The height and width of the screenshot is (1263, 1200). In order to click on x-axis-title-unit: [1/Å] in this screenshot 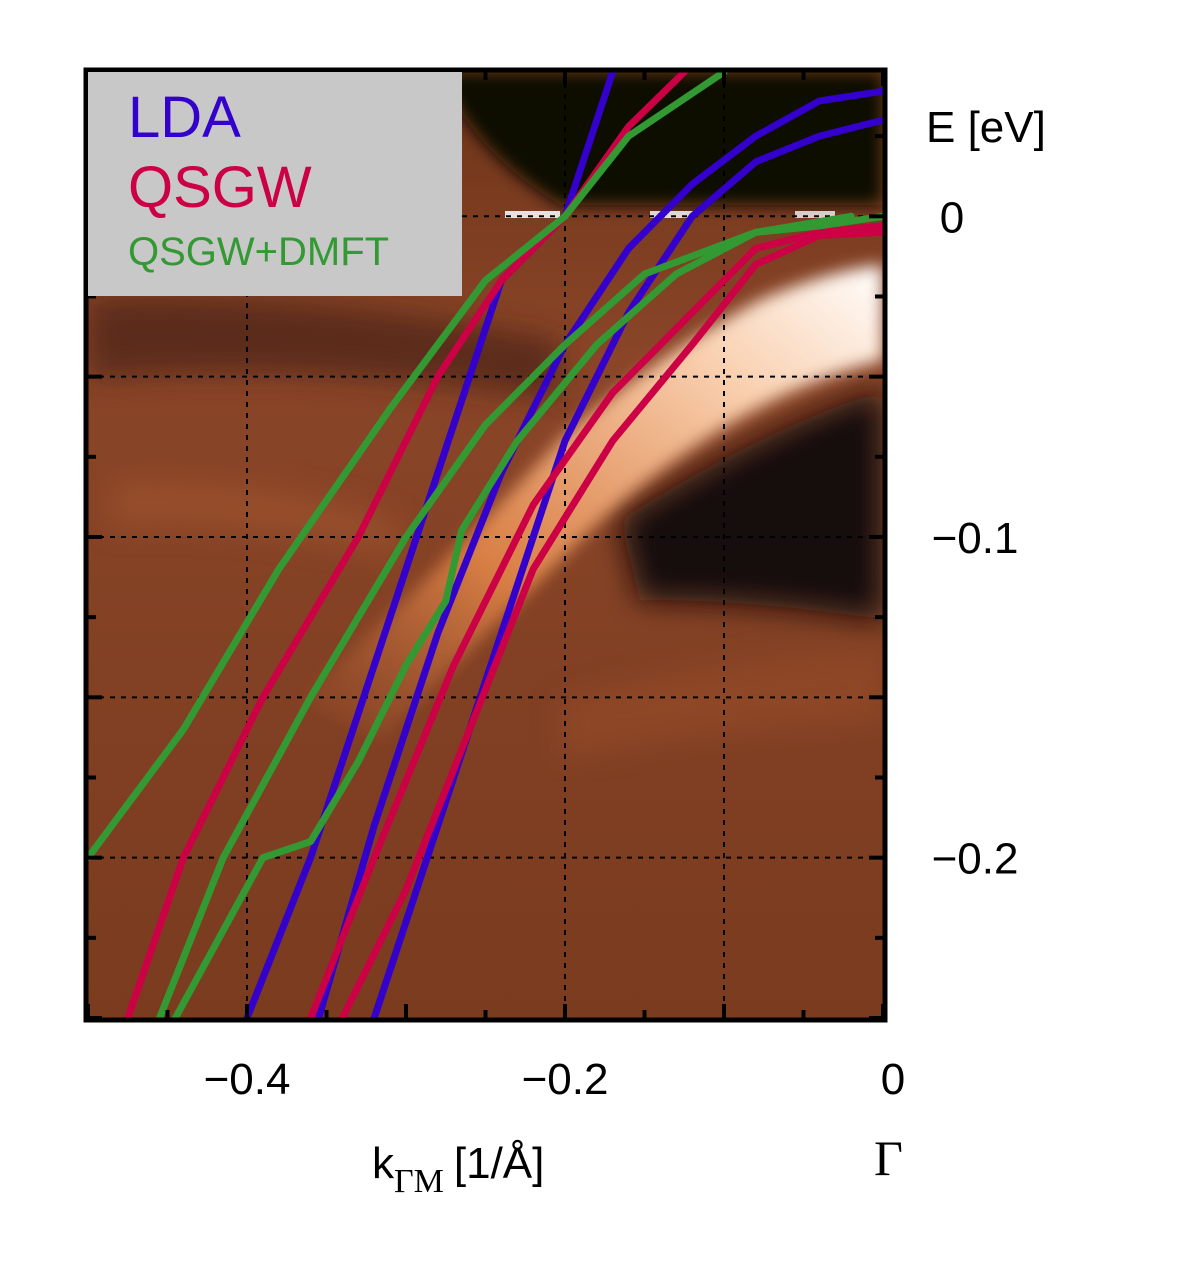, I will do `click(499, 1163)`.